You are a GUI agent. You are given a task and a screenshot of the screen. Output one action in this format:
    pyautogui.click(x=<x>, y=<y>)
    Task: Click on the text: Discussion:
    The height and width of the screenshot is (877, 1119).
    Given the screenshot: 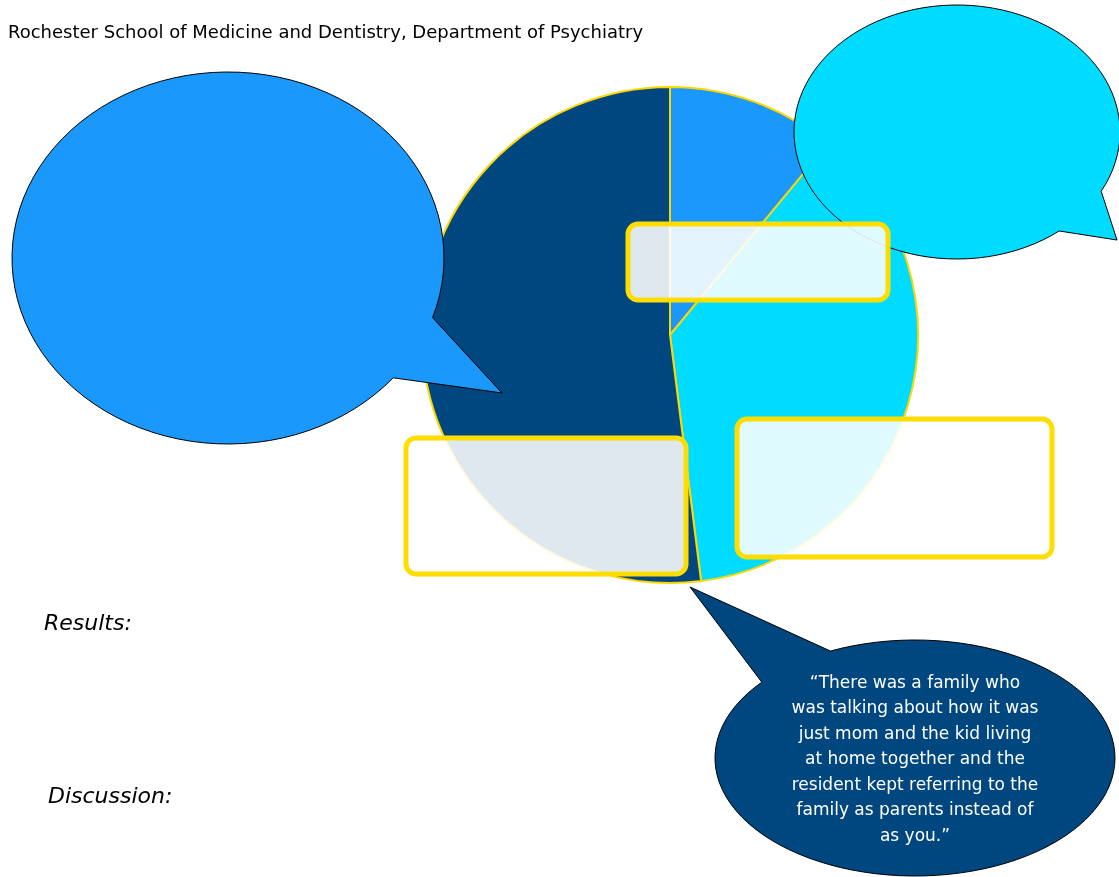 What is the action you would take?
    pyautogui.click(x=110, y=795)
    